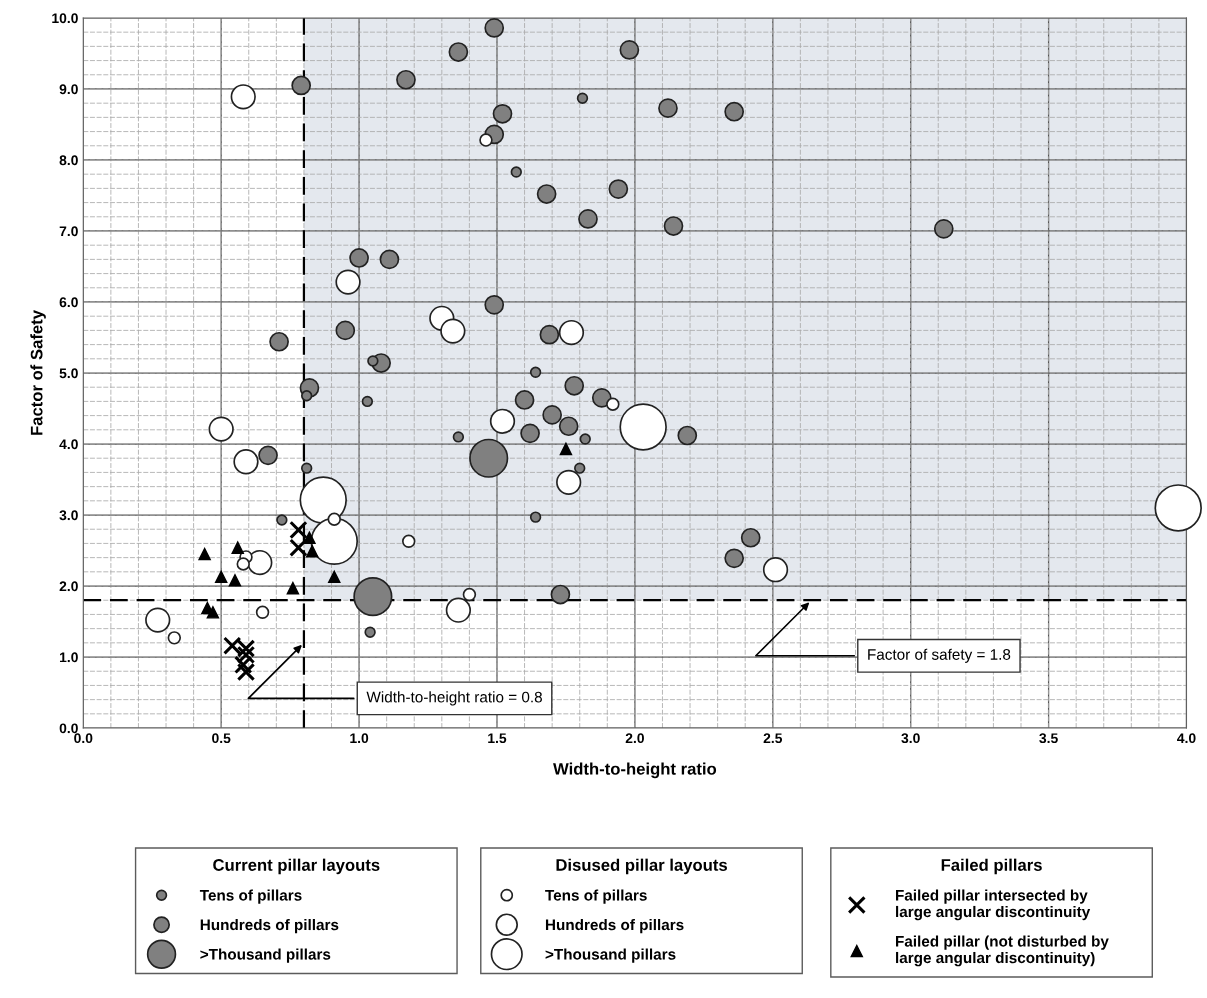  What do you see at coordinates (635, 770) in the screenshot?
I see `x-axis-title: Width-to-height ratio` at bounding box center [635, 770].